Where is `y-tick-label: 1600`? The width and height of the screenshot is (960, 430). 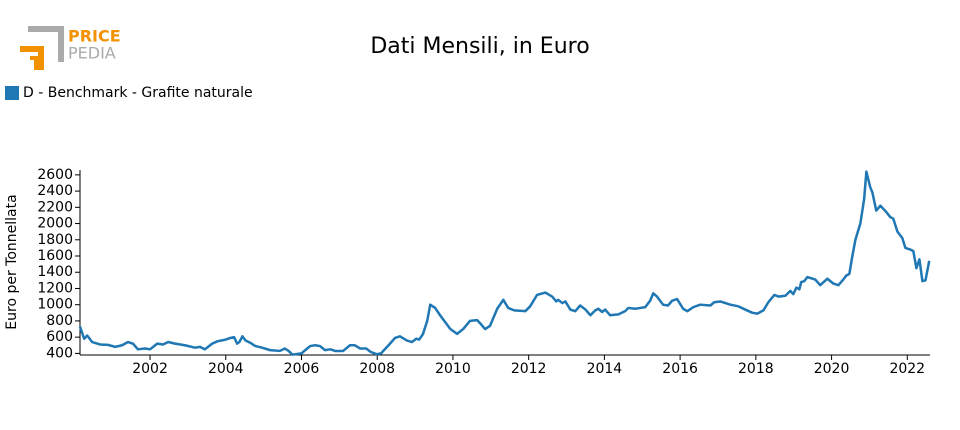
y-tick-label: 1600 is located at coordinates (55, 256).